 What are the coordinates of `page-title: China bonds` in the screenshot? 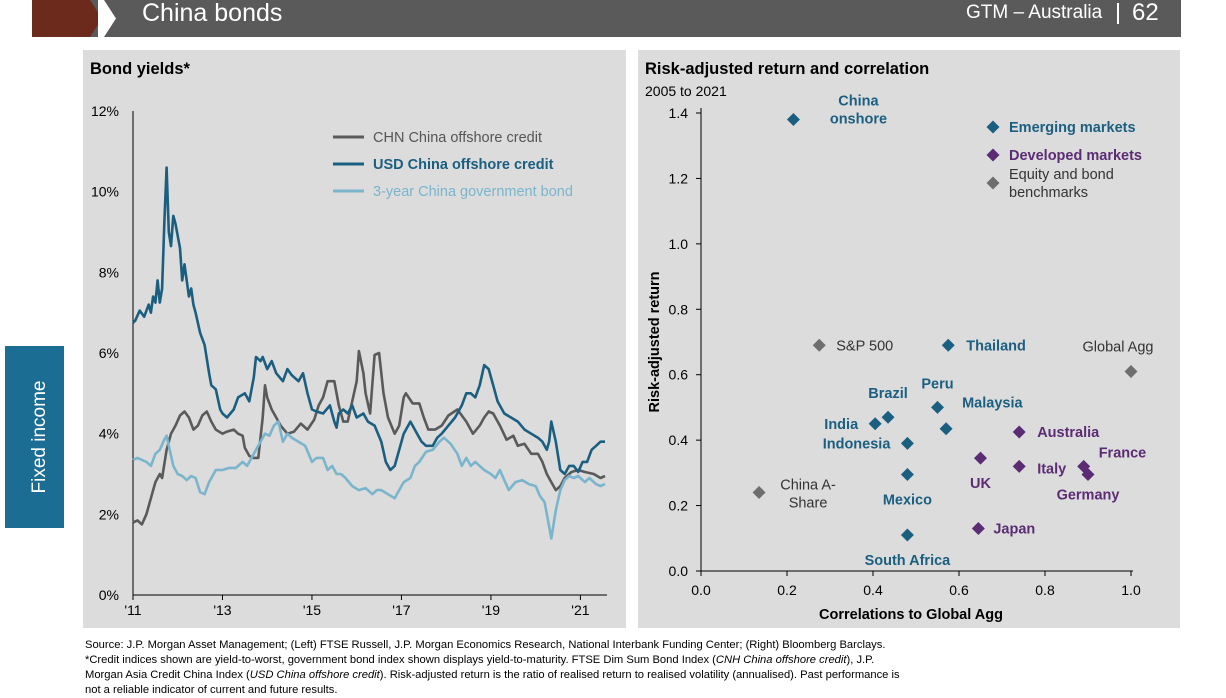 It's located at (212, 13).